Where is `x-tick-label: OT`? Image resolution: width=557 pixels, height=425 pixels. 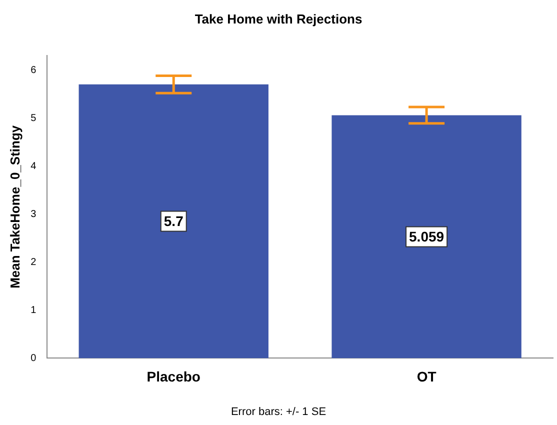 x-tick-label: OT is located at coordinates (426, 376).